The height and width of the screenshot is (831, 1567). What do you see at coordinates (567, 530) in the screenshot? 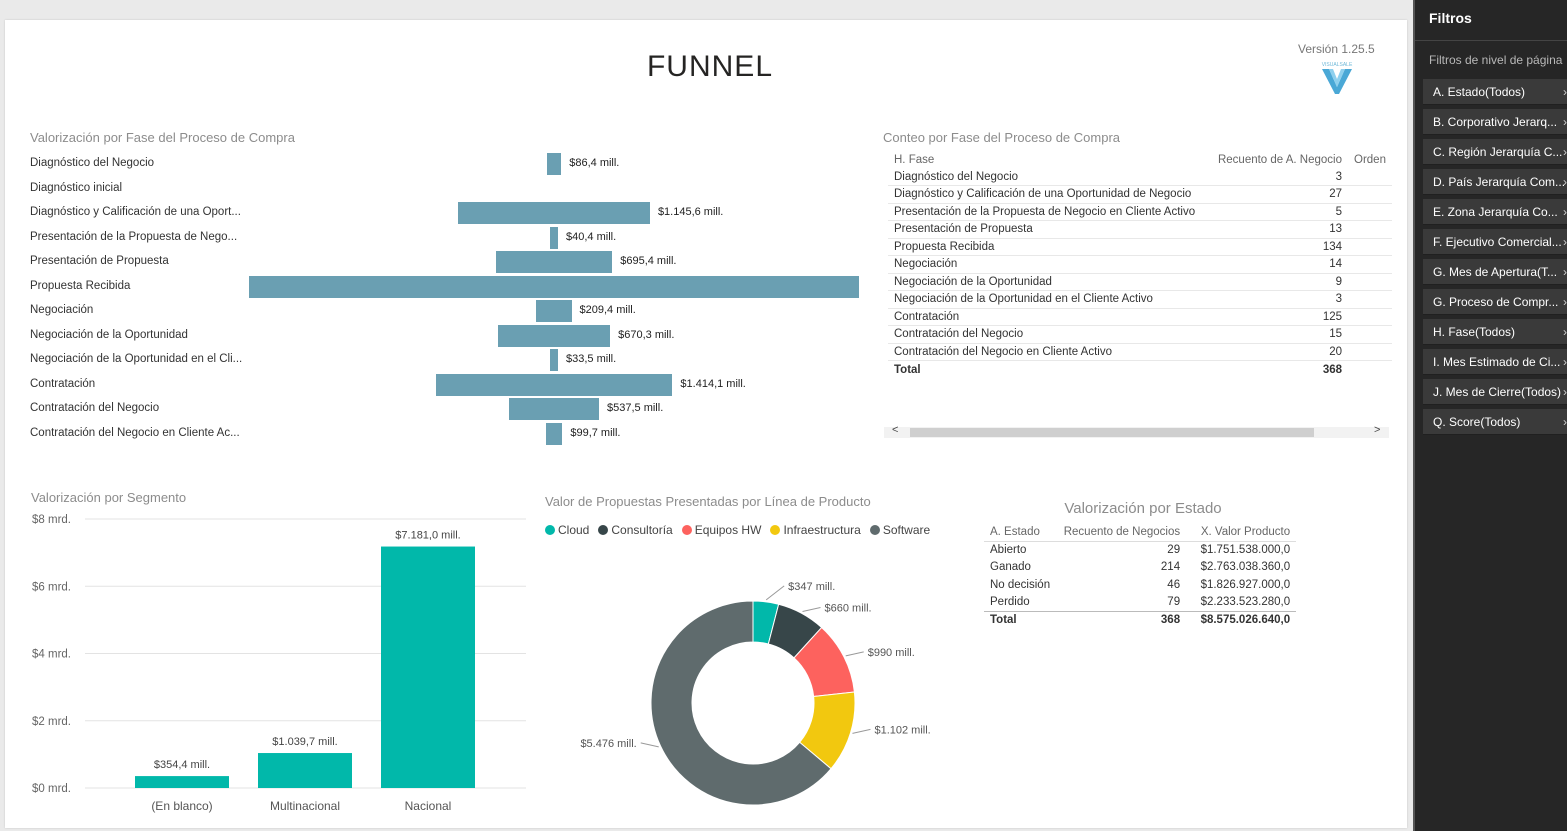
I see `legend-item: Cloud` at bounding box center [567, 530].